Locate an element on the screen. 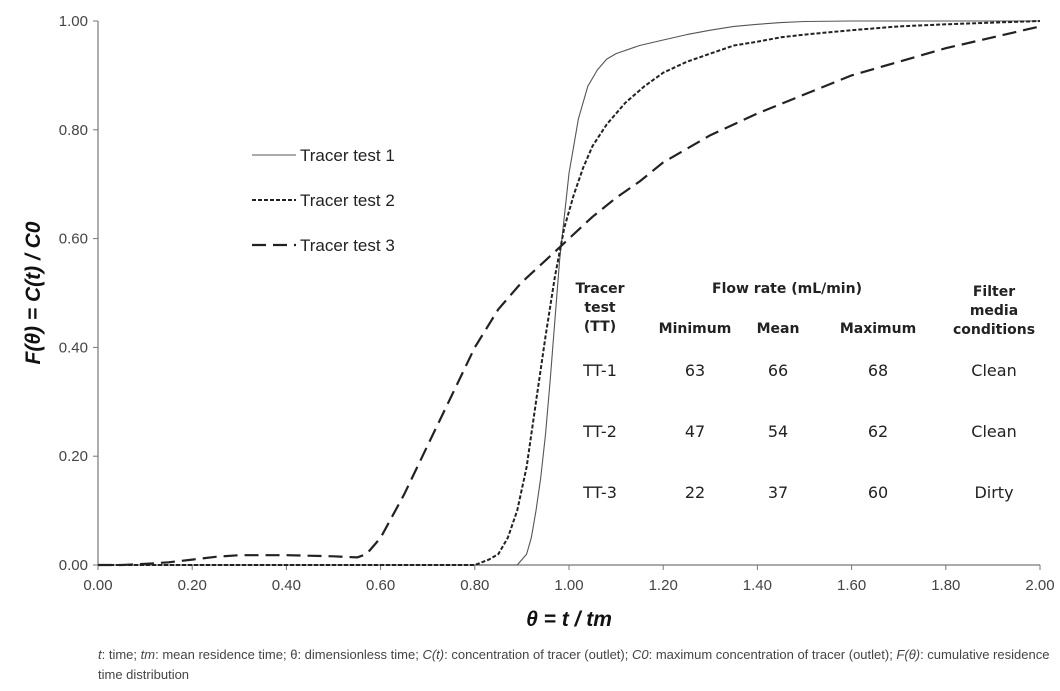 The height and width of the screenshot is (691, 1060). table-head-mean: Mean is located at coordinates (778, 329).